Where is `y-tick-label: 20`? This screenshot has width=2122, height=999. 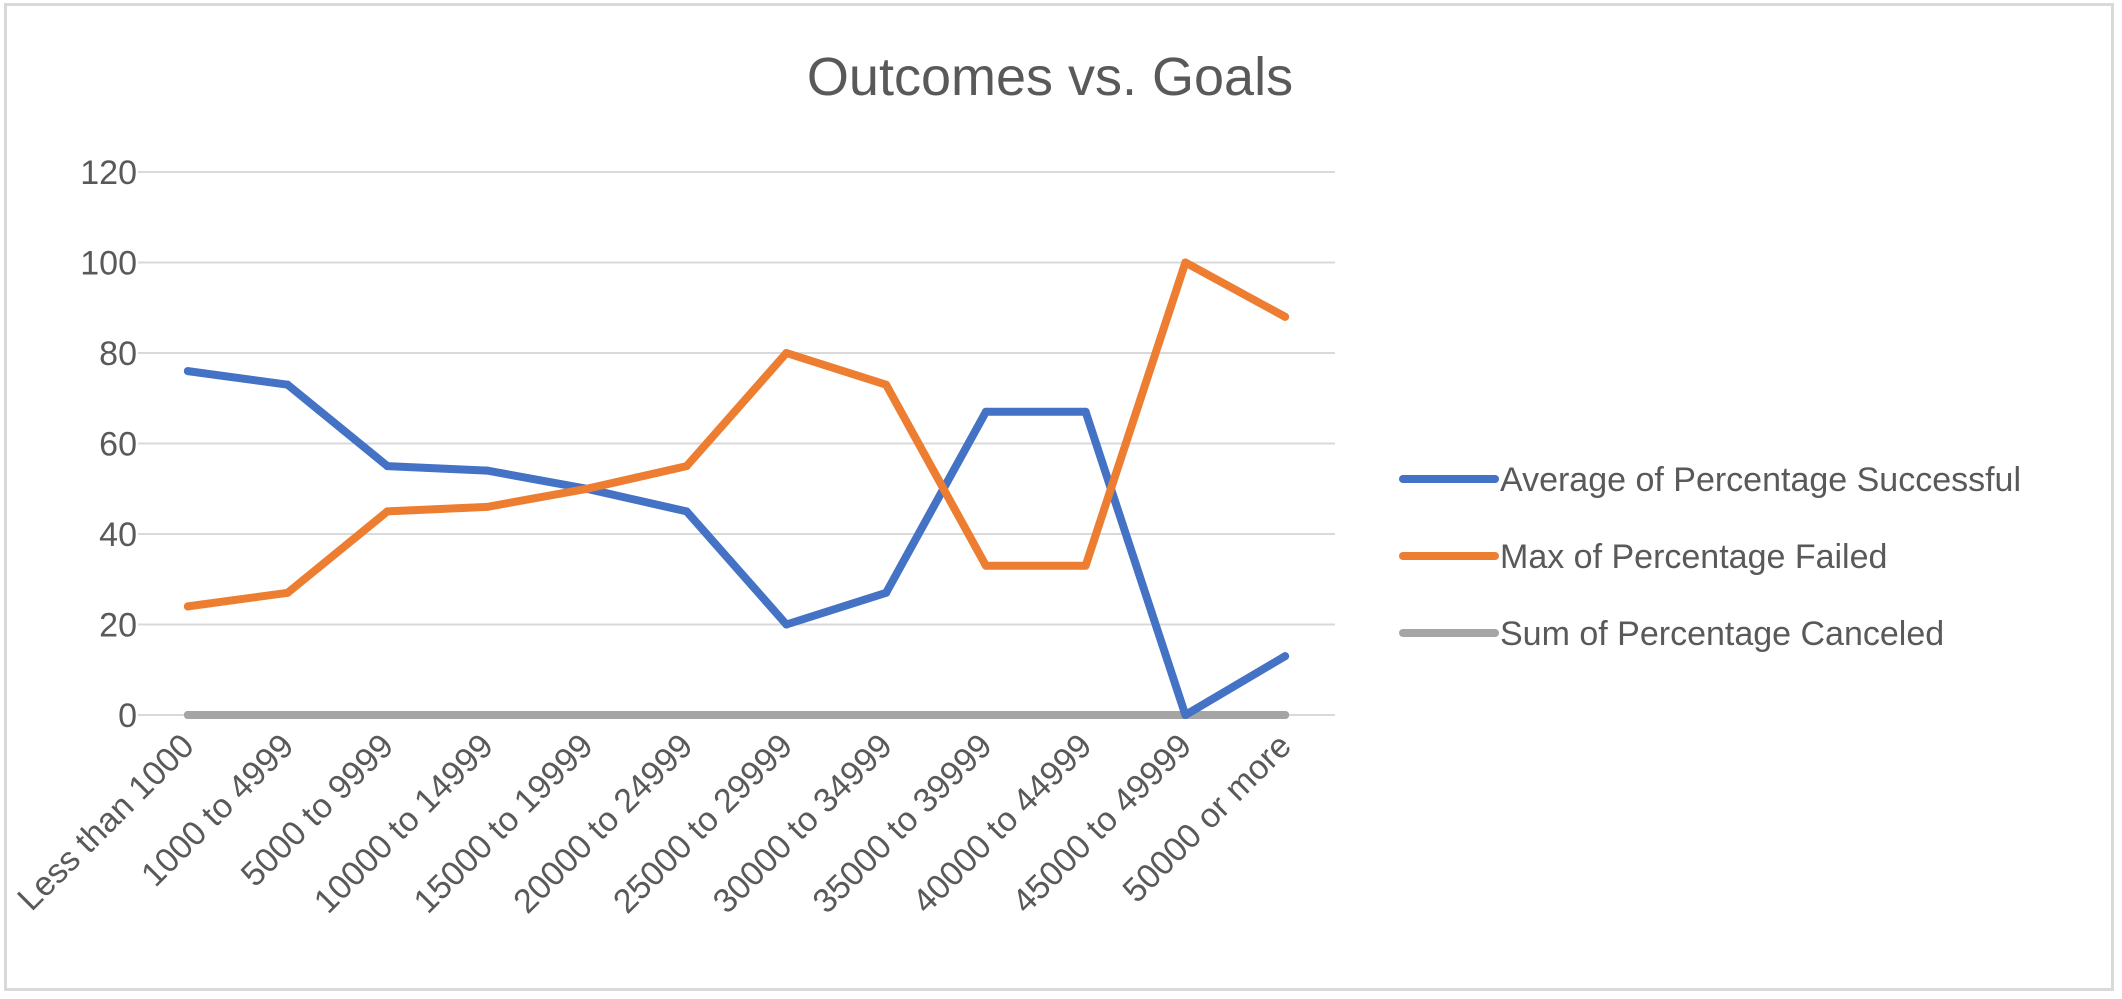
y-tick-label: 20 is located at coordinates (118, 626).